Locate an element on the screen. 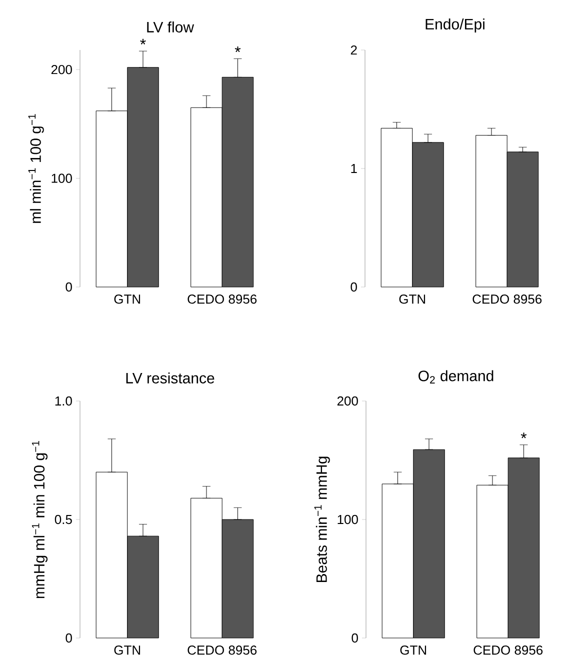 The width and height of the screenshot is (561, 659). y-axis-title: ml min$^{−1}$ 100 g$^{−1}$ is located at coordinates (36, 168).